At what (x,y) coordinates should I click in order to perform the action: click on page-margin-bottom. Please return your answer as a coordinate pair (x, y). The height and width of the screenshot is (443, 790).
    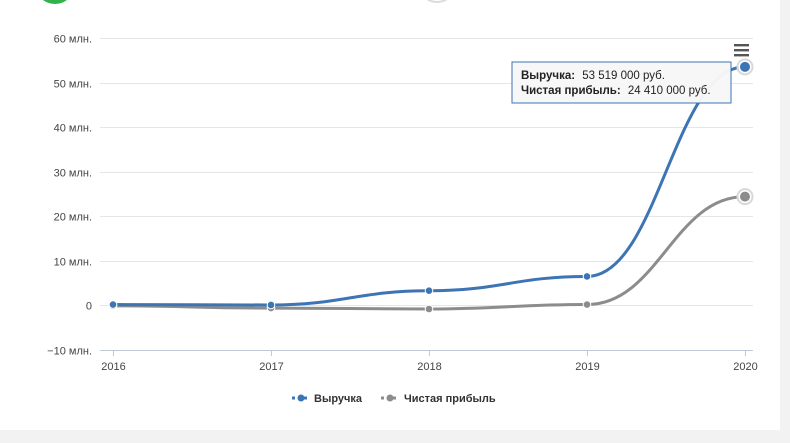
    Looking at the image, I should click on (395, 434).